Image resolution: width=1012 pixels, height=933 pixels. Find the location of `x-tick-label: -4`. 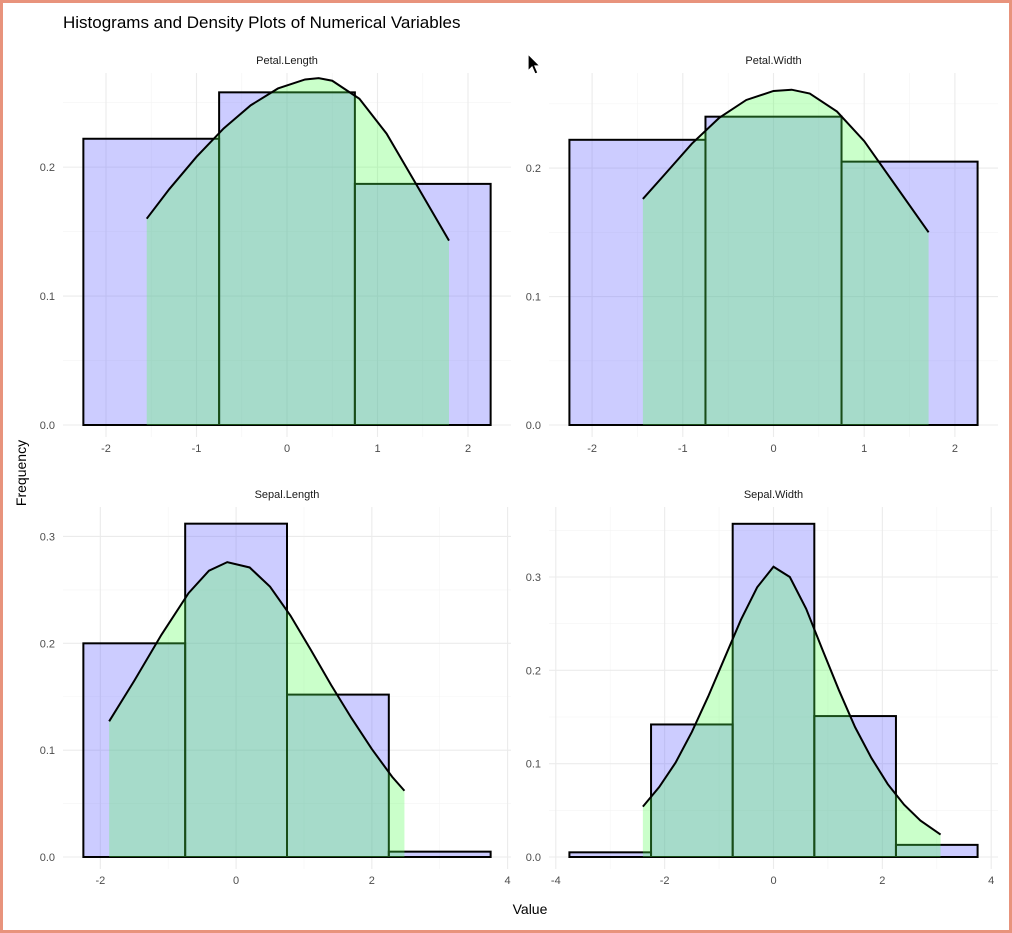

x-tick-label: -4 is located at coordinates (556, 881).